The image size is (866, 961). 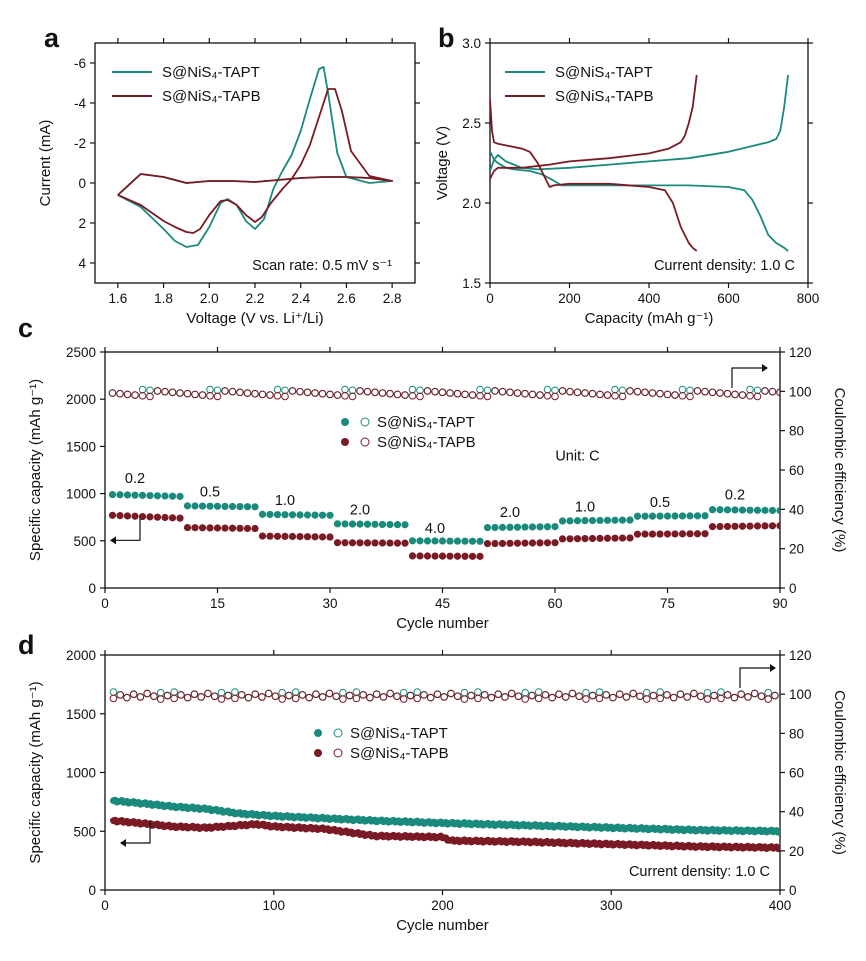 What do you see at coordinates (254, 318) in the screenshot?
I see `x-axis-label: Voltage (V vs. Li⁺/Li)` at bounding box center [254, 318].